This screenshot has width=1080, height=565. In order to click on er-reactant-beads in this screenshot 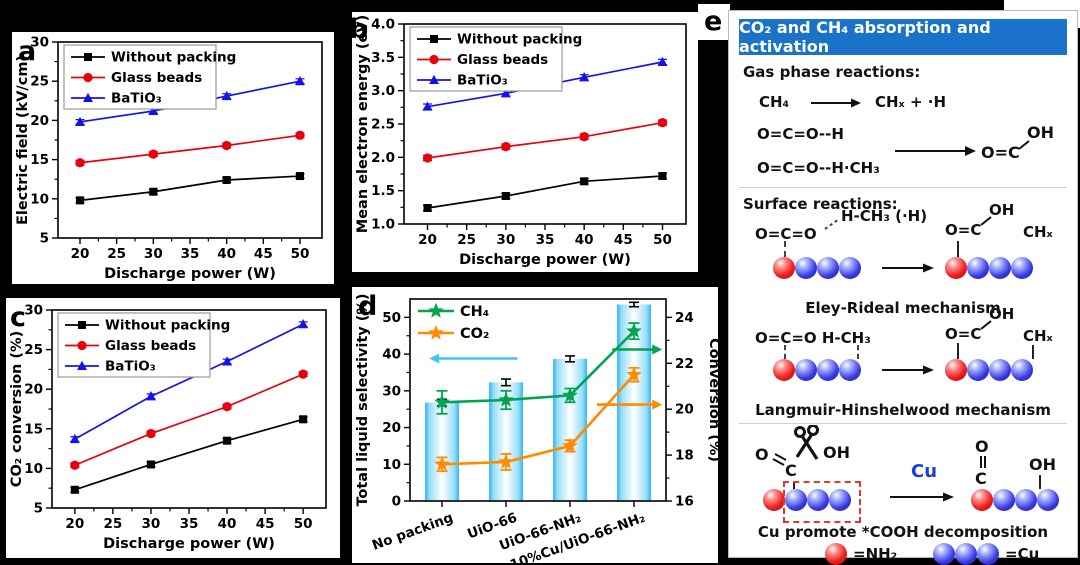, I will do `click(817, 268)`.